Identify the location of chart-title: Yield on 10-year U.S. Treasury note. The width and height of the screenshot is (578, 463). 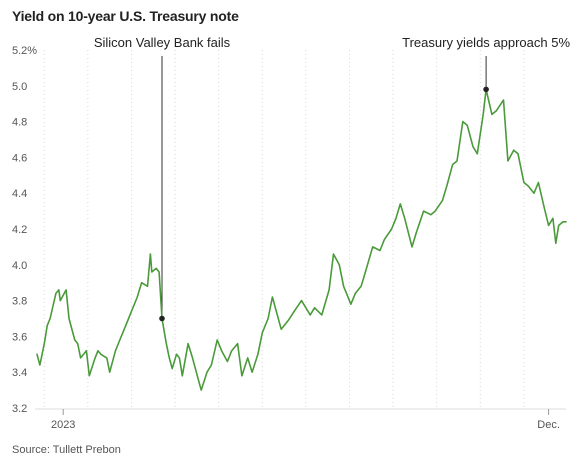
(125, 16).